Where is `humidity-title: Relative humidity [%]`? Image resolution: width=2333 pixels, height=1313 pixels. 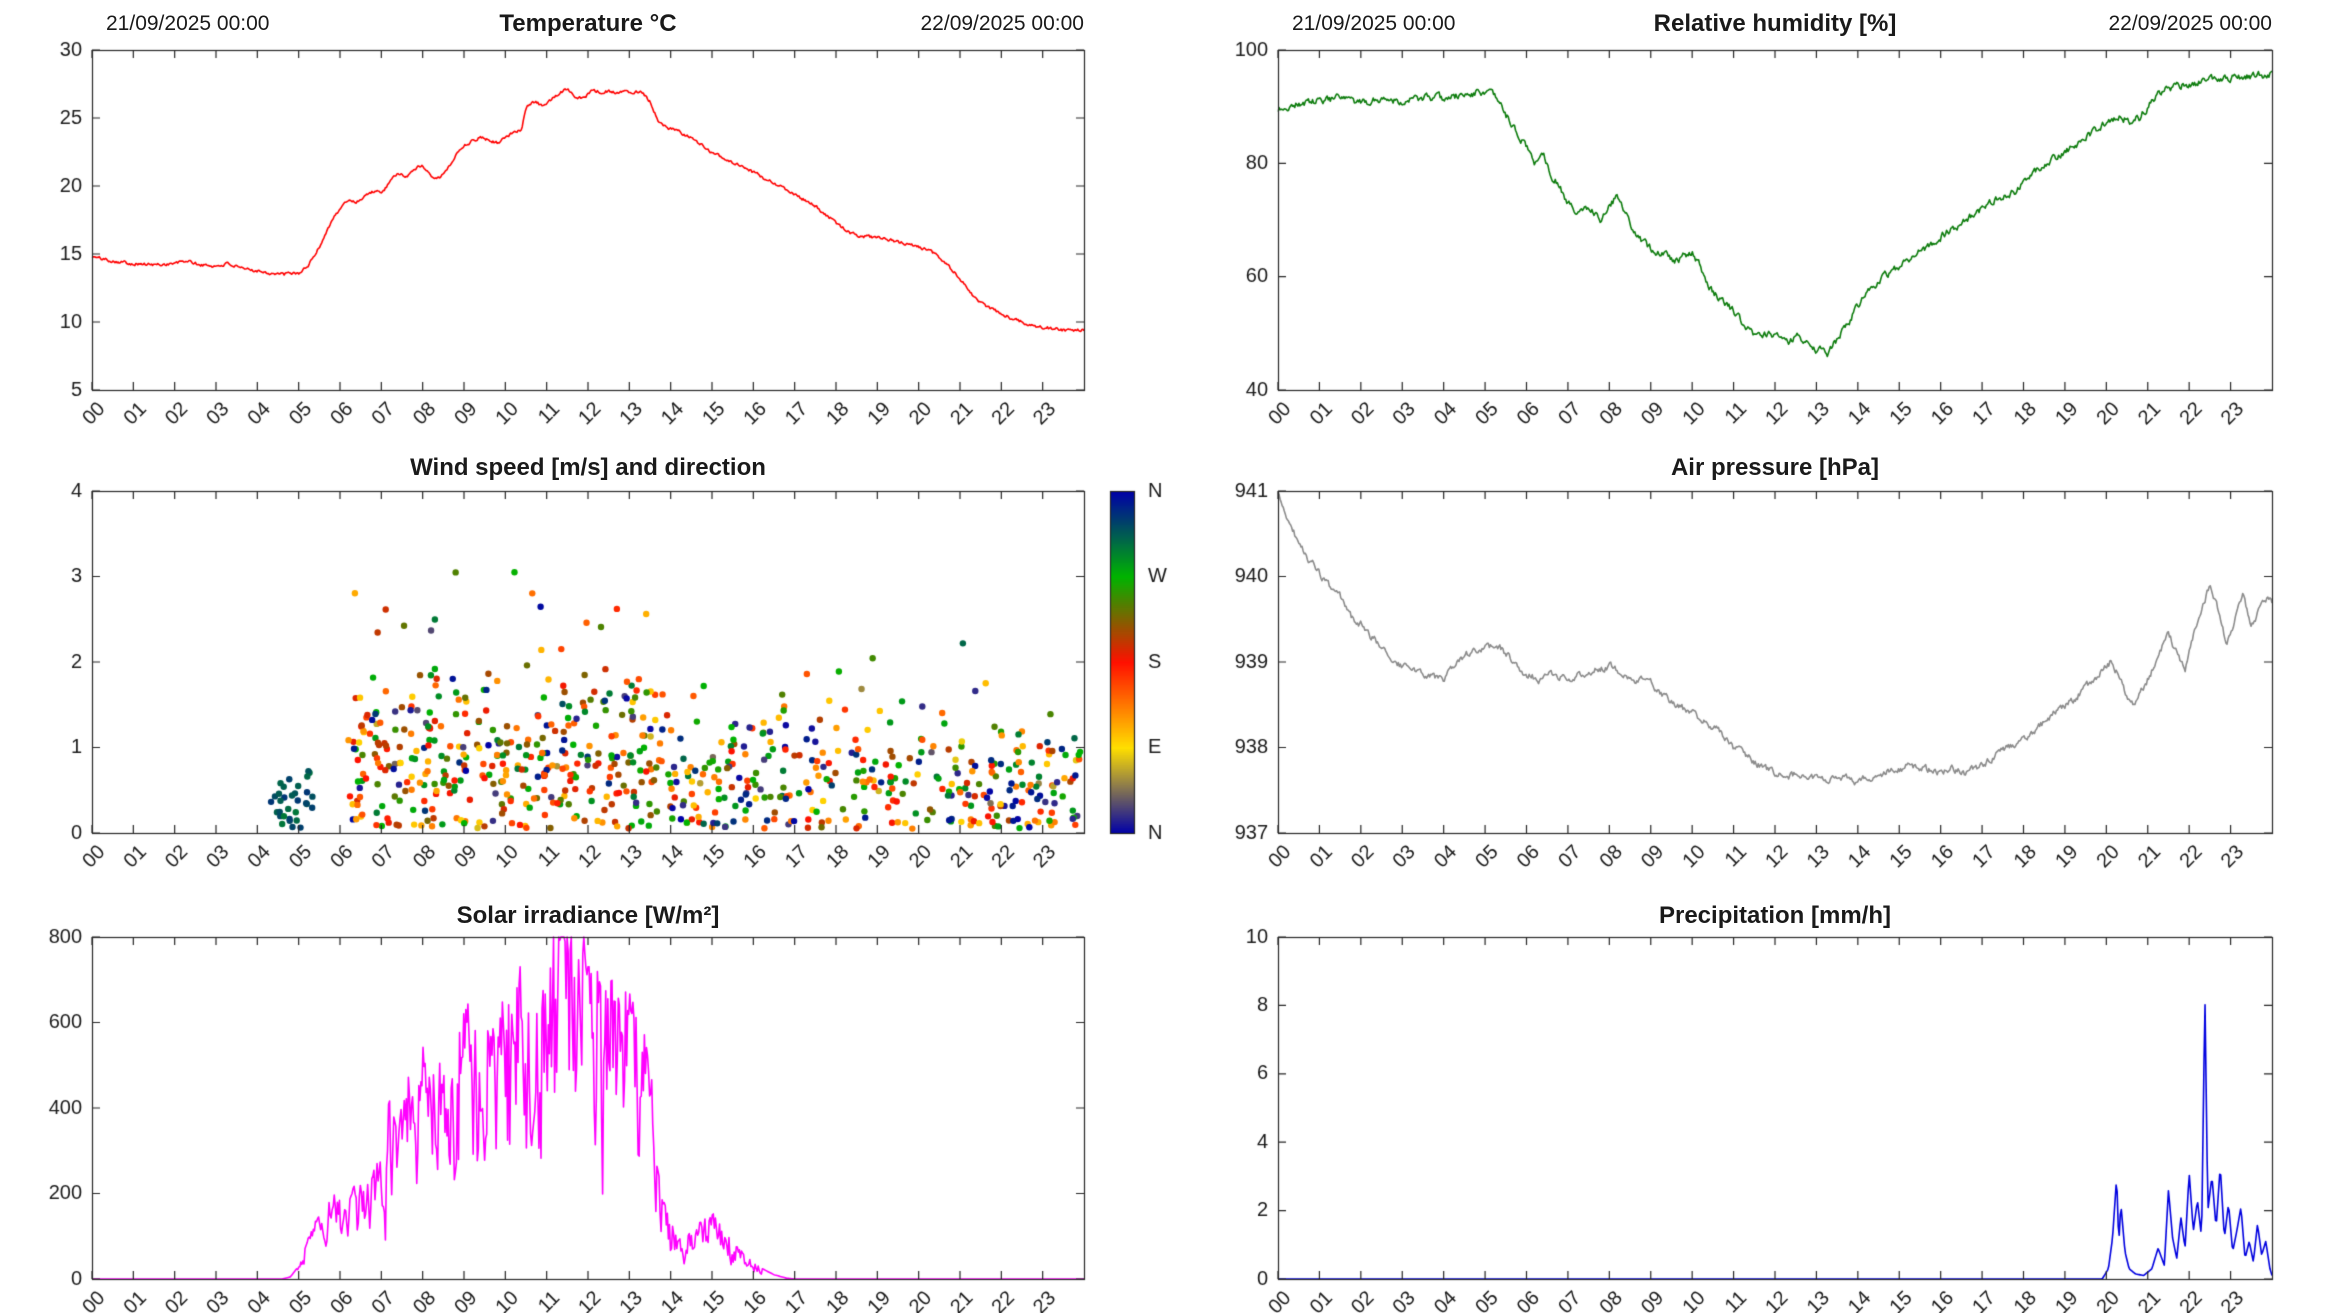 humidity-title: Relative humidity [%] is located at coordinates (1775, 23).